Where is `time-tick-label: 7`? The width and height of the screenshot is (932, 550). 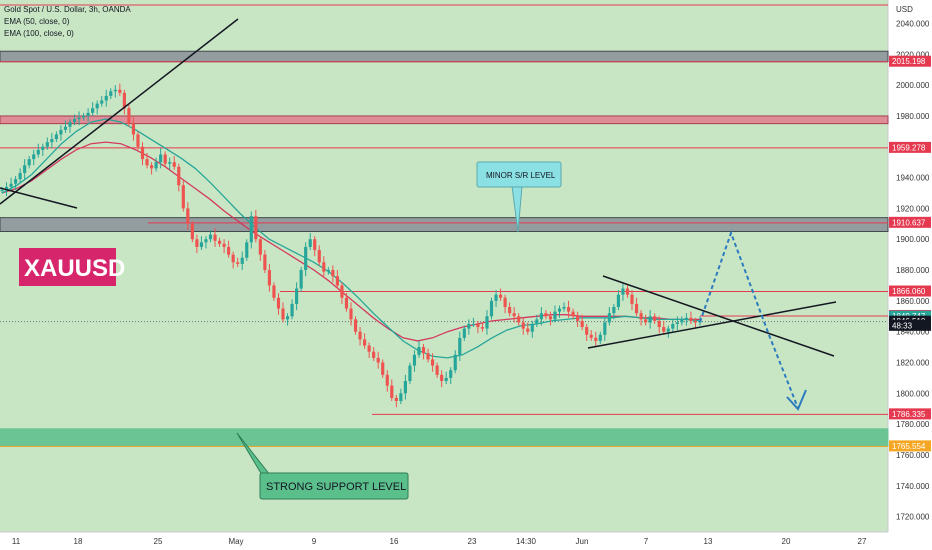 time-tick-label: 7 is located at coordinates (646, 541).